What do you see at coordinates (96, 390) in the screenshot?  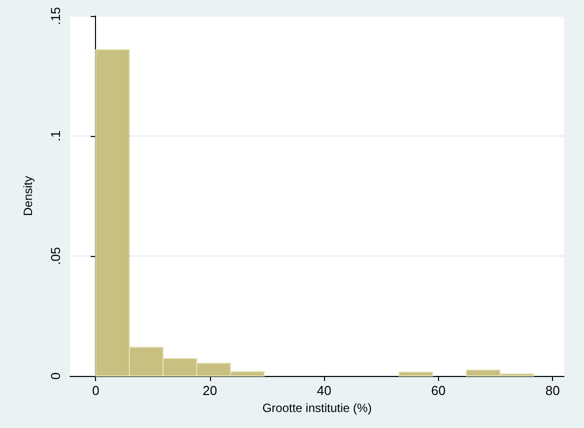 I see `x-tick-label: 0` at bounding box center [96, 390].